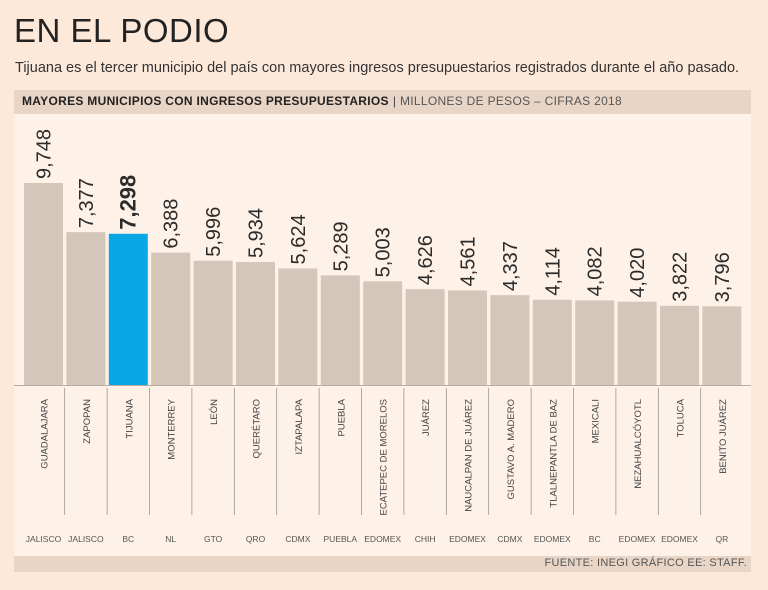 Image resolution: width=768 pixels, height=590 pixels. What do you see at coordinates (86, 539) in the screenshot?
I see `state-label-2: JALISCO` at bounding box center [86, 539].